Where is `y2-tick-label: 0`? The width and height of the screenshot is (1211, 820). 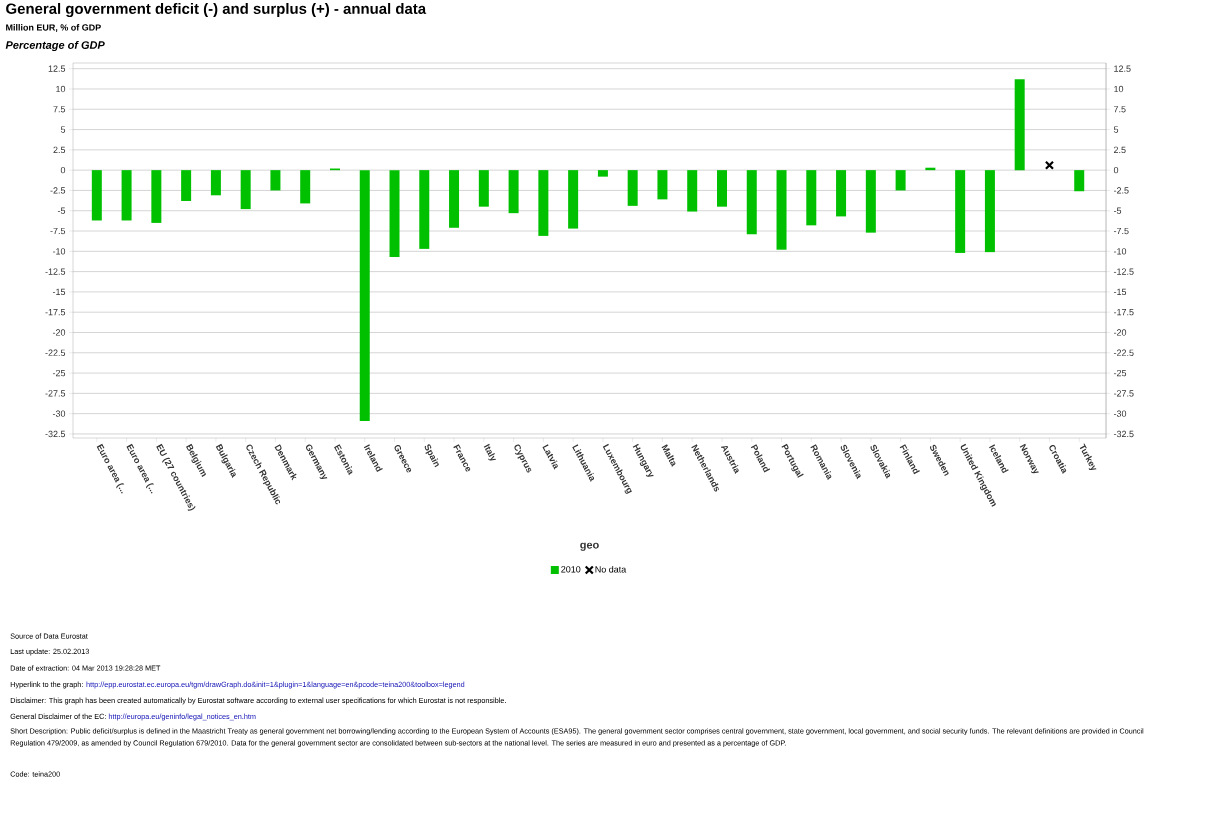 y2-tick-label: 0 is located at coordinates (1116, 170).